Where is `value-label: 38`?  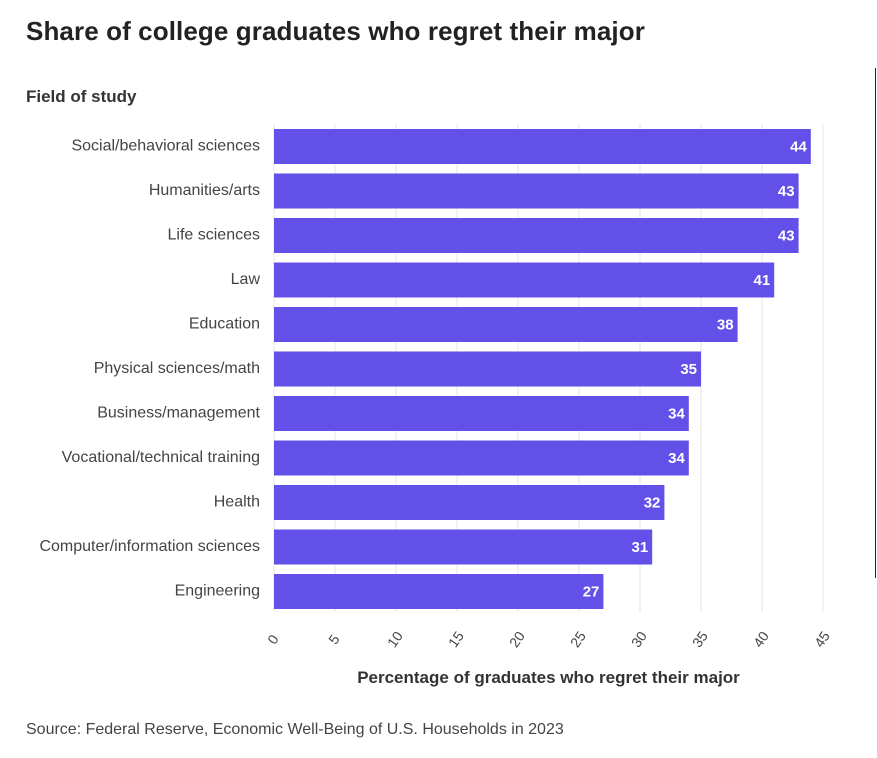
value-label: 38 is located at coordinates (725, 324).